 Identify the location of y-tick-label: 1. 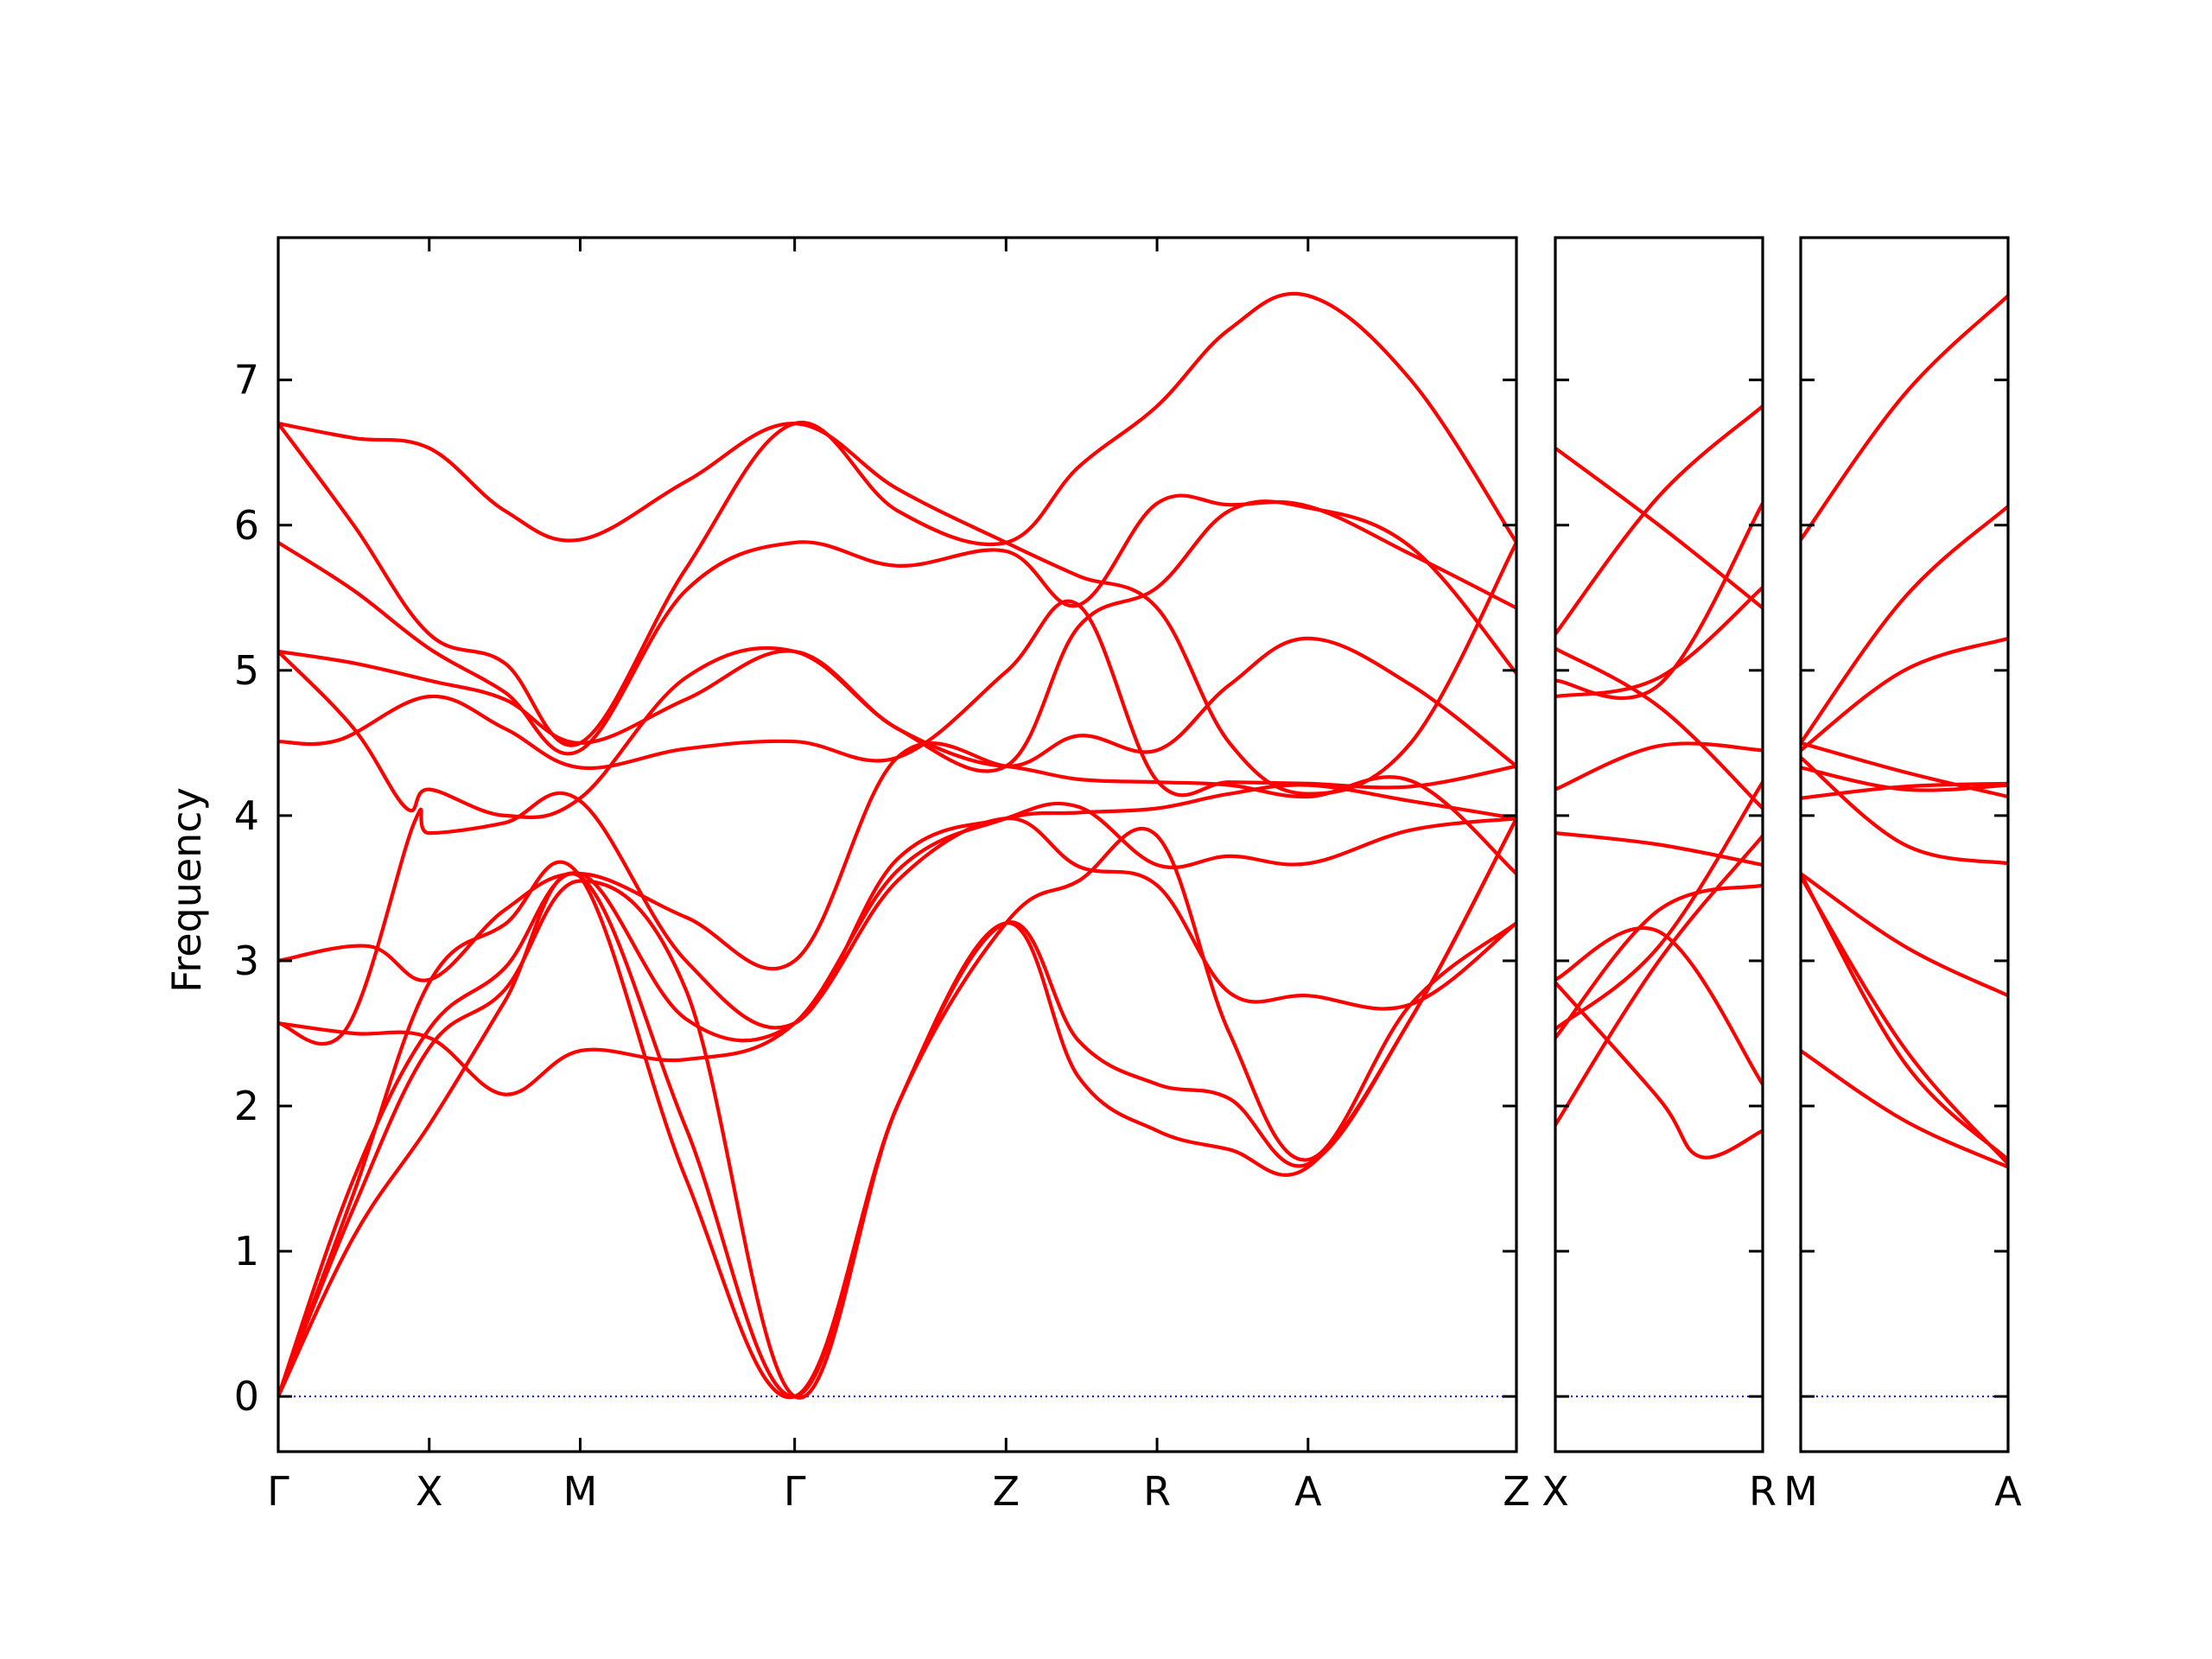
(246, 1251).